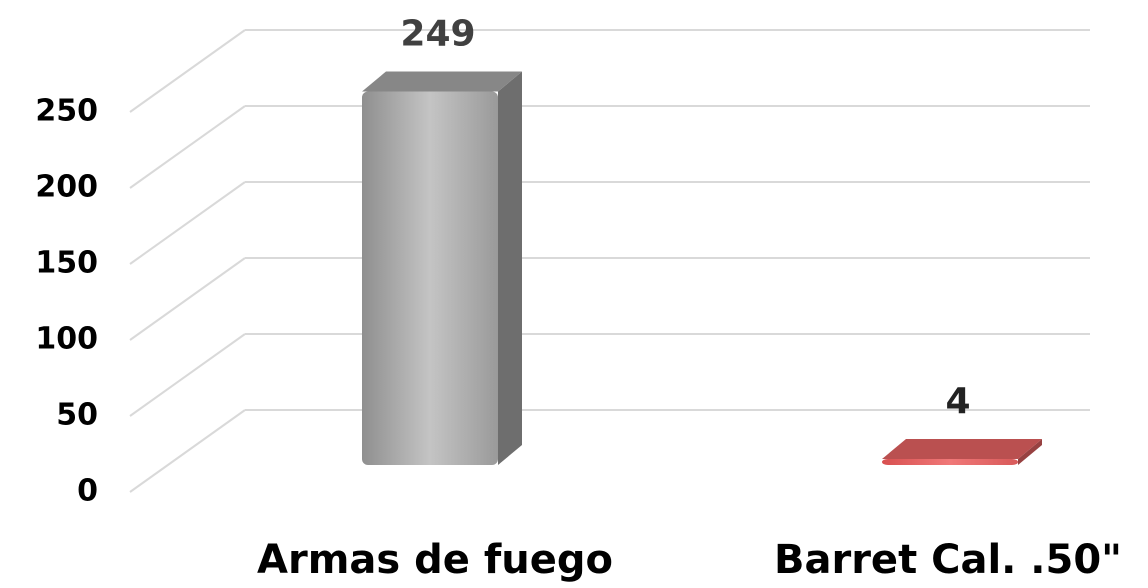 The width and height of the screenshot is (1148, 588). Describe the element at coordinates (87, 491) in the screenshot. I see `y-tick-label: 0` at that location.